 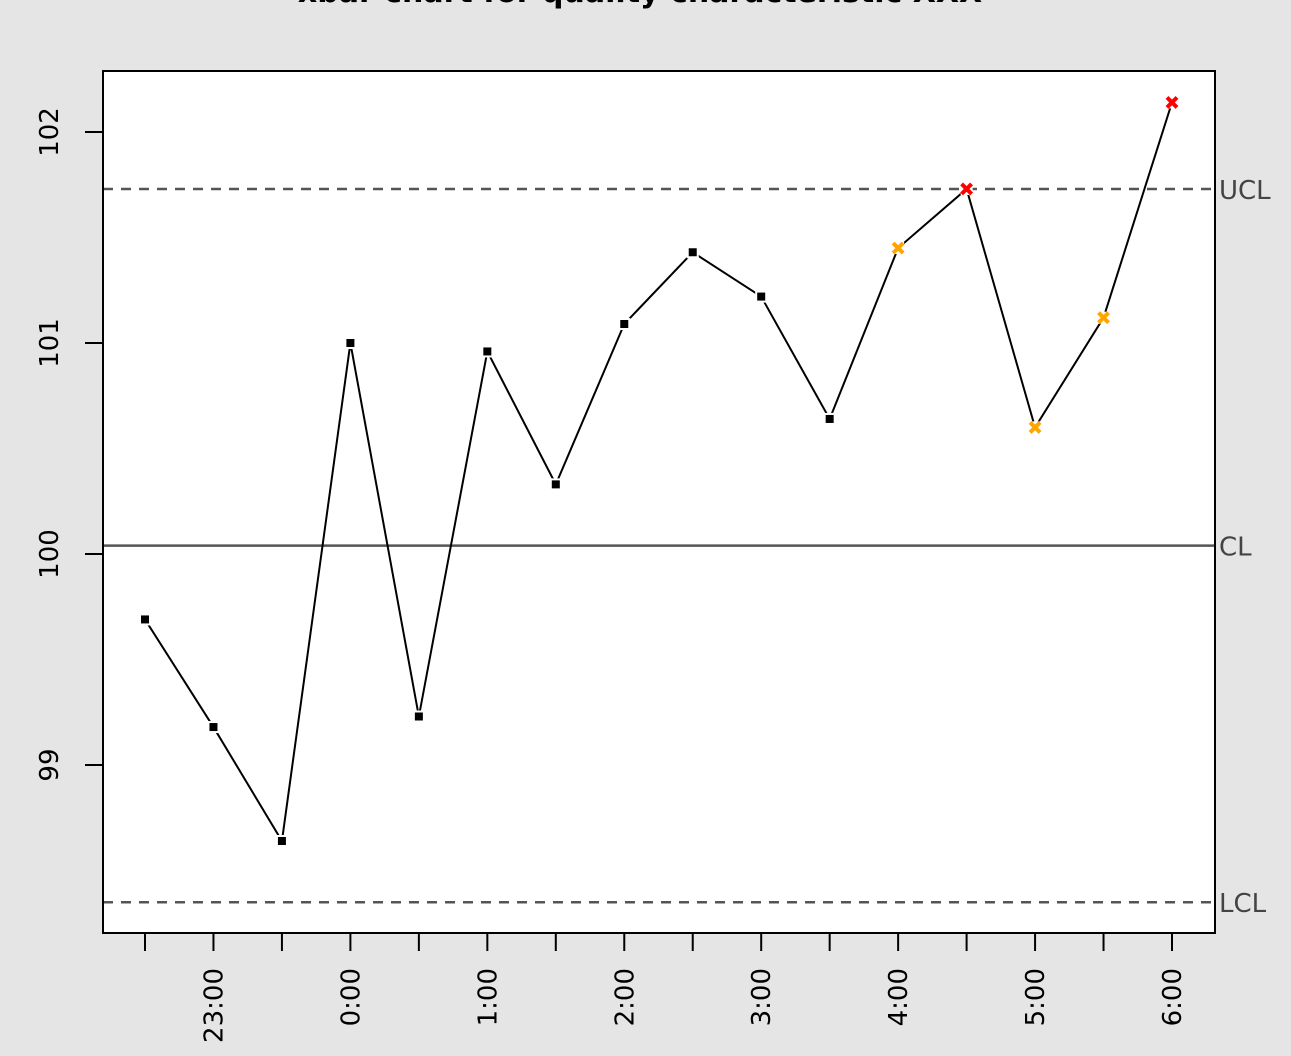 What do you see at coordinates (351, 997) in the screenshot?
I see `x-tick-label: 0:00` at bounding box center [351, 997].